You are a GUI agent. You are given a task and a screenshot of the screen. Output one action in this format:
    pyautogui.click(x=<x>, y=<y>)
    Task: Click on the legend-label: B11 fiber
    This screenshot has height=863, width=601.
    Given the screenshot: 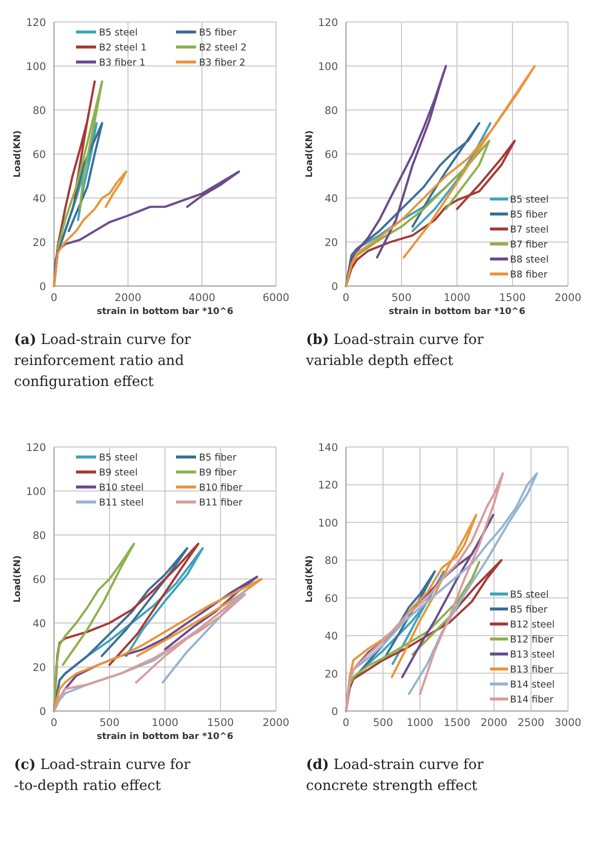 What is the action you would take?
    pyautogui.click(x=220, y=503)
    